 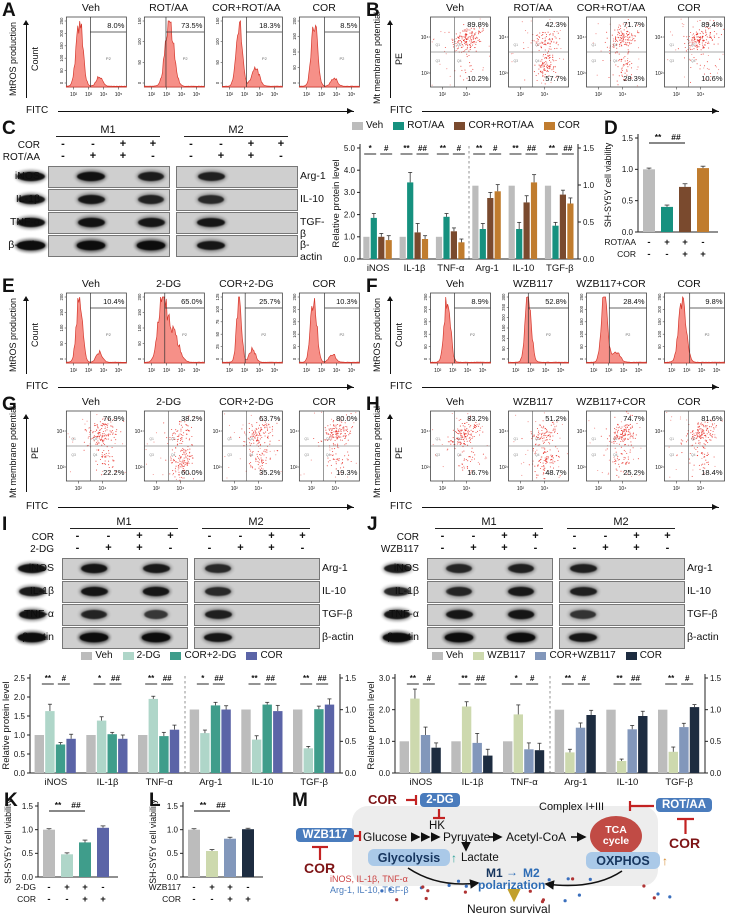 I want to click on legend-item: COR+ROT/AA, so click(x=494, y=125).